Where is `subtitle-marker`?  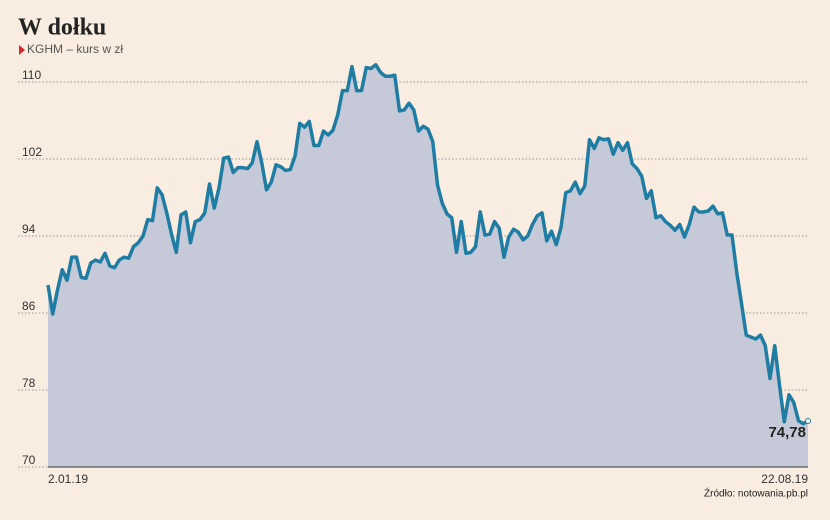 subtitle-marker is located at coordinates (22, 50).